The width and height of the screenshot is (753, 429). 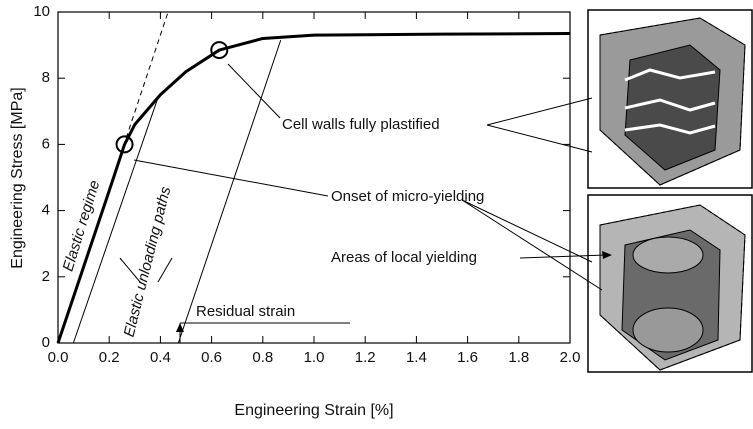 What do you see at coordinates (148, 261) in the screenshot?
I see `annotation: Elastic unloading paths` at bounding box center [148, 261].